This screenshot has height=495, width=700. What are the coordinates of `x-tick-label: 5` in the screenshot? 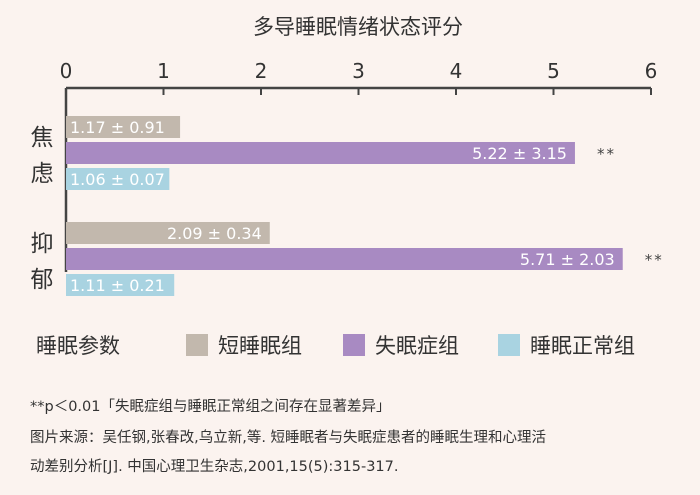 It's located at (553, 71).